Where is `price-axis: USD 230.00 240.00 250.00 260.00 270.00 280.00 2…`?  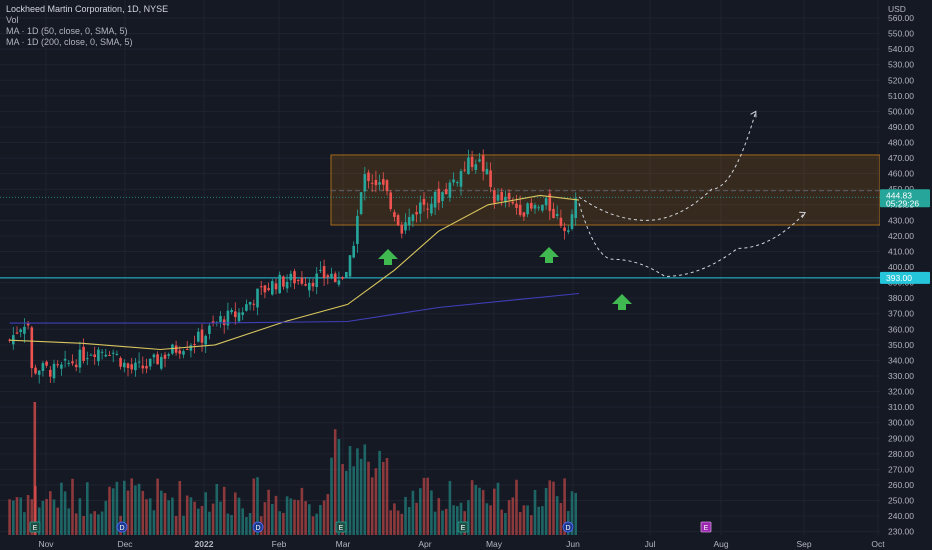
price-axis: USD 230.00 240.00 250.00 260.00 270.00 280.00 2… is located at coordinates (906, 275).